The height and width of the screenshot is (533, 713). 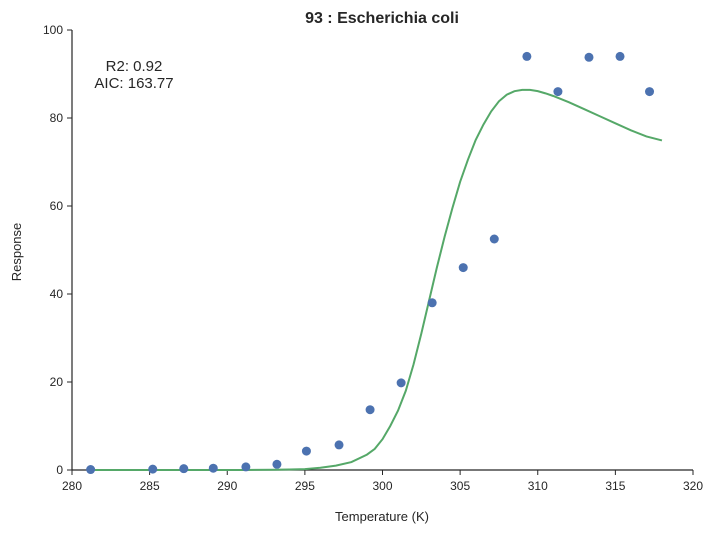 I want to click on y-tick-label: 60, so click(x=57, y=206).